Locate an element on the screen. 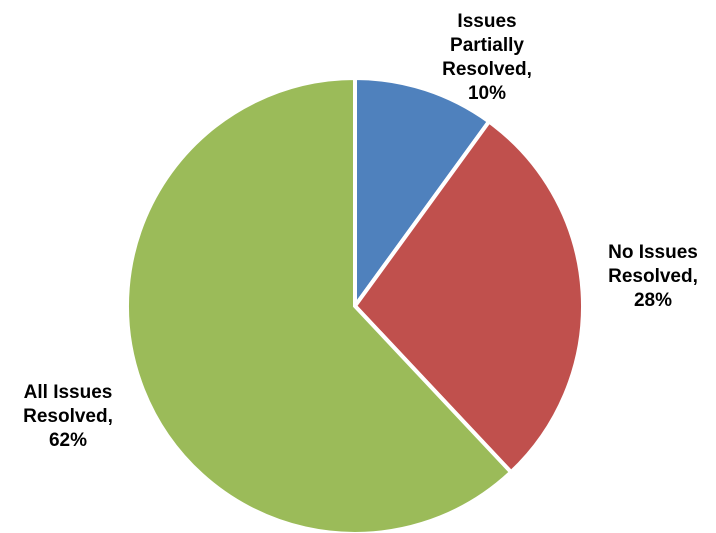  data-label-line: 28% is located at coordinates (653, 300).